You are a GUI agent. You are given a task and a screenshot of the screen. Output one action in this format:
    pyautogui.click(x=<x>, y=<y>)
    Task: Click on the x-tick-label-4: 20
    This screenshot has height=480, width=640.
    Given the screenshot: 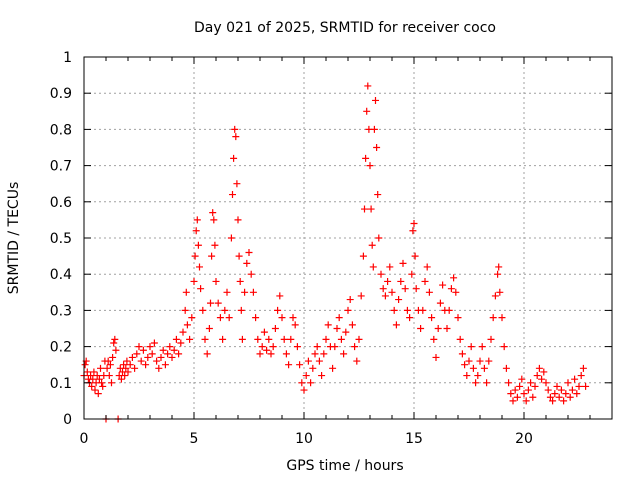 What is the action you would take?
    pyautogui.click(x=524, y=439)
    